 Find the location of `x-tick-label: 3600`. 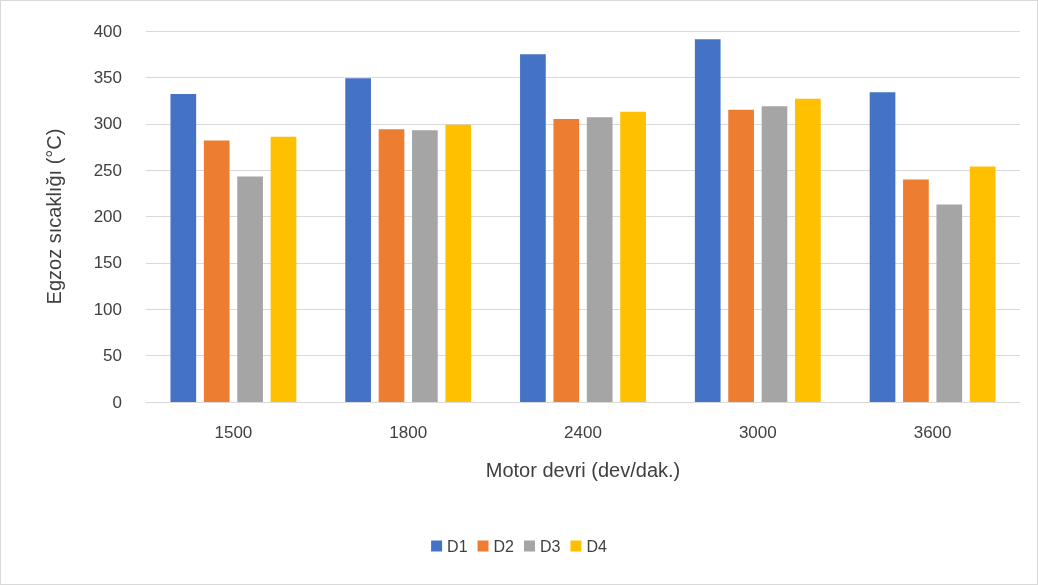

x-tick-label: 3600 is located at coordinates (932, 432).